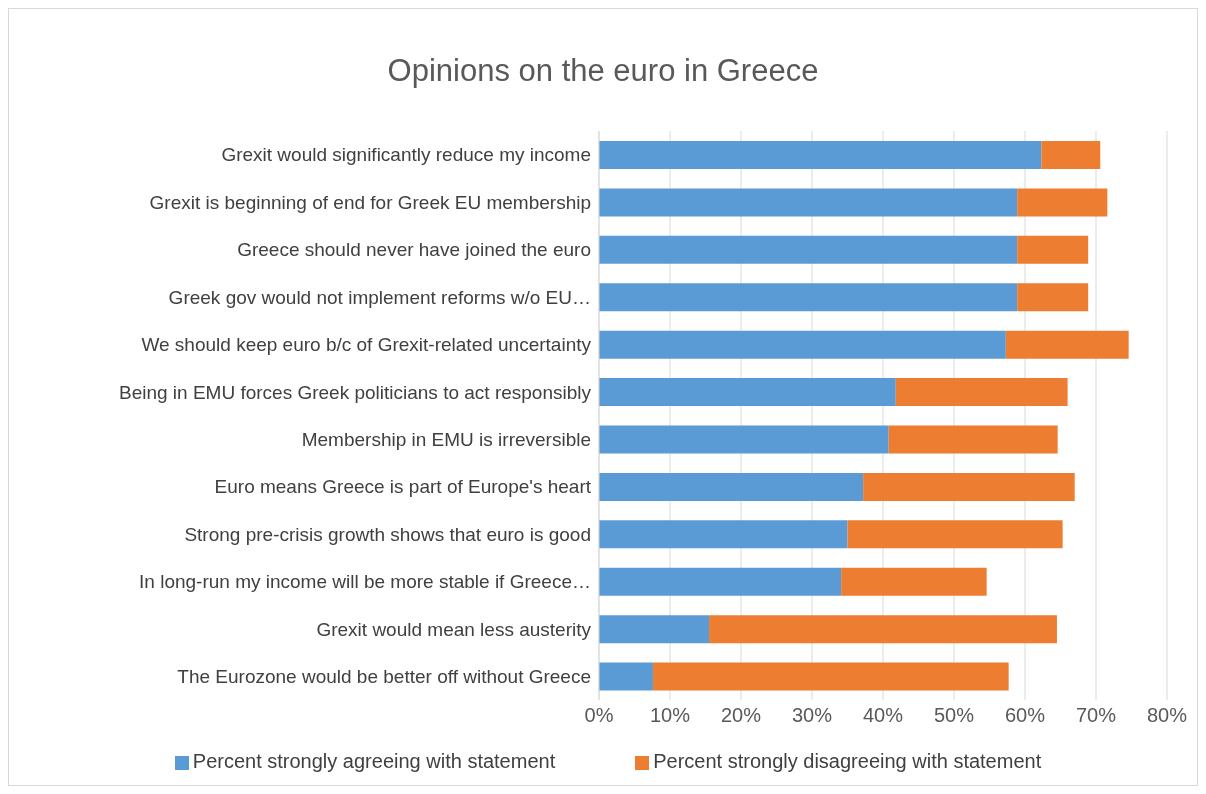 The height and width of the screenshot is (794, 1206). What do you see at coordinates (366, 345) in the screenshot?
I see `y-tick-label: We should keep euro b/c of Grexit-related uncertainty` at bounding box center [366, 345].